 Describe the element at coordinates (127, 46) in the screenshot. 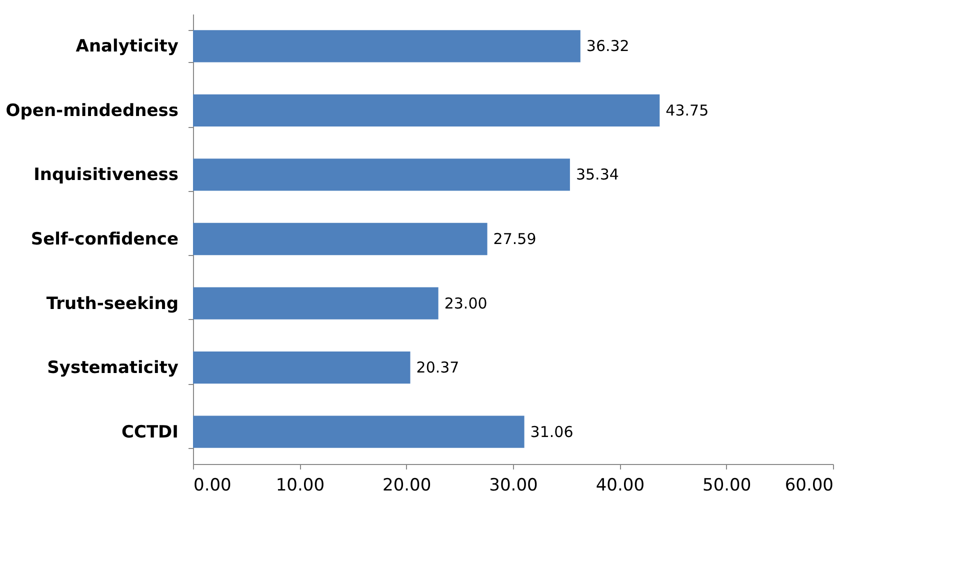

I see `y-tick-label: Analyticity` at that location.